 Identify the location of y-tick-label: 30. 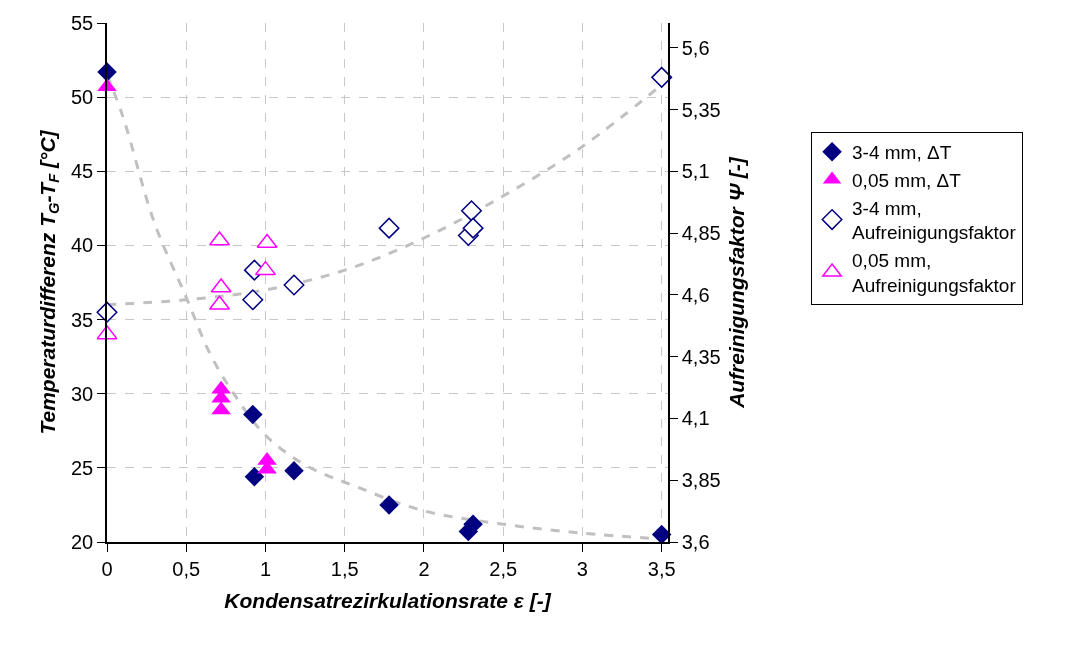
(82, 393).